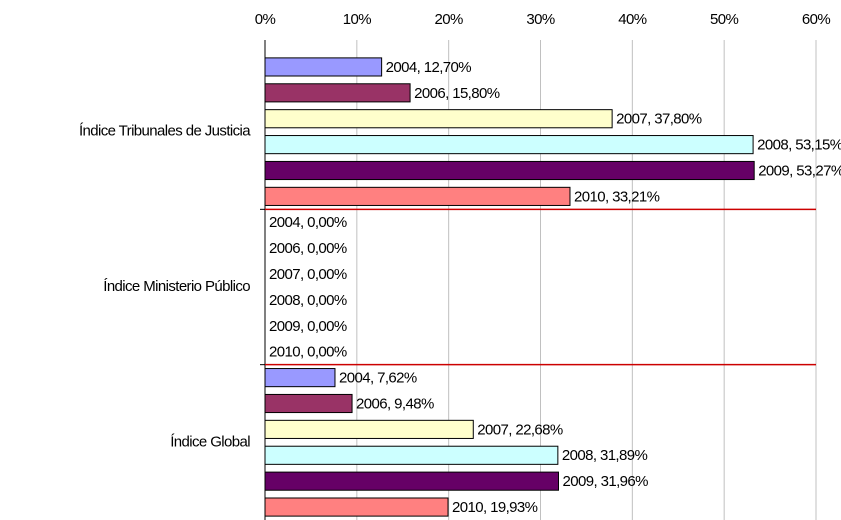  Describe the element at coordinates (210, 441) in the screenshot. I see `y-tick-label: Índice Global` at that location.